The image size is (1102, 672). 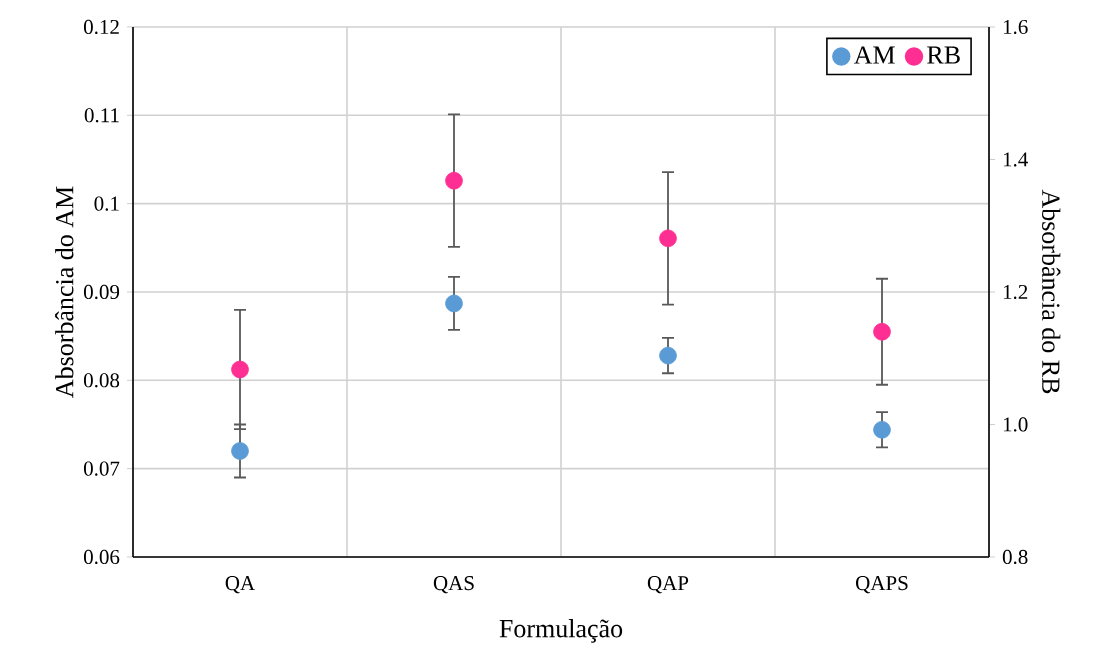 I want to click on y-tick-label: 0.12, so click(x=101, y=27).